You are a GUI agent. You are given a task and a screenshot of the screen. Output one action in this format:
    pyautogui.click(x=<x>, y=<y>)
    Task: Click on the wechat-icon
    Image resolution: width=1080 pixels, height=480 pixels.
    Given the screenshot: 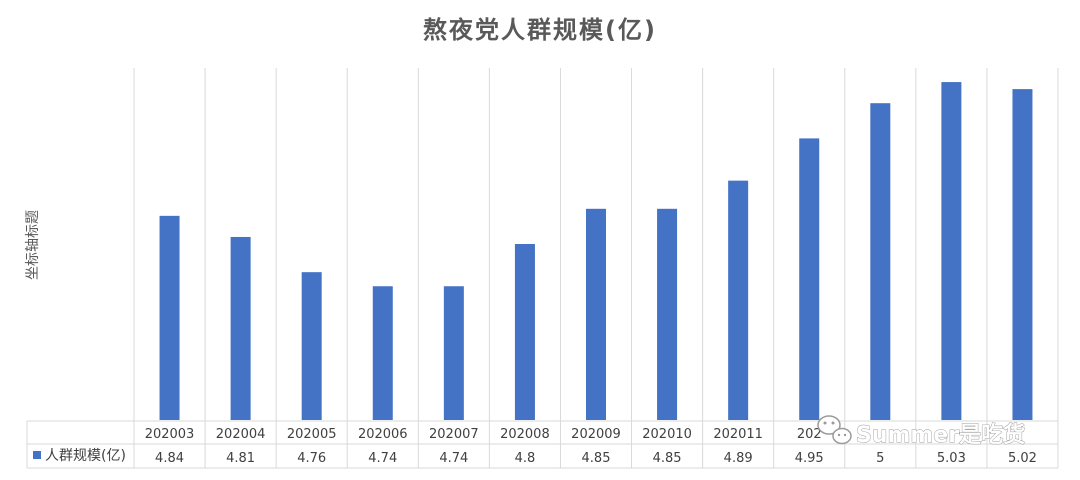 What is the action you would take?
    pyautogui.click(x=834, y=430)
    